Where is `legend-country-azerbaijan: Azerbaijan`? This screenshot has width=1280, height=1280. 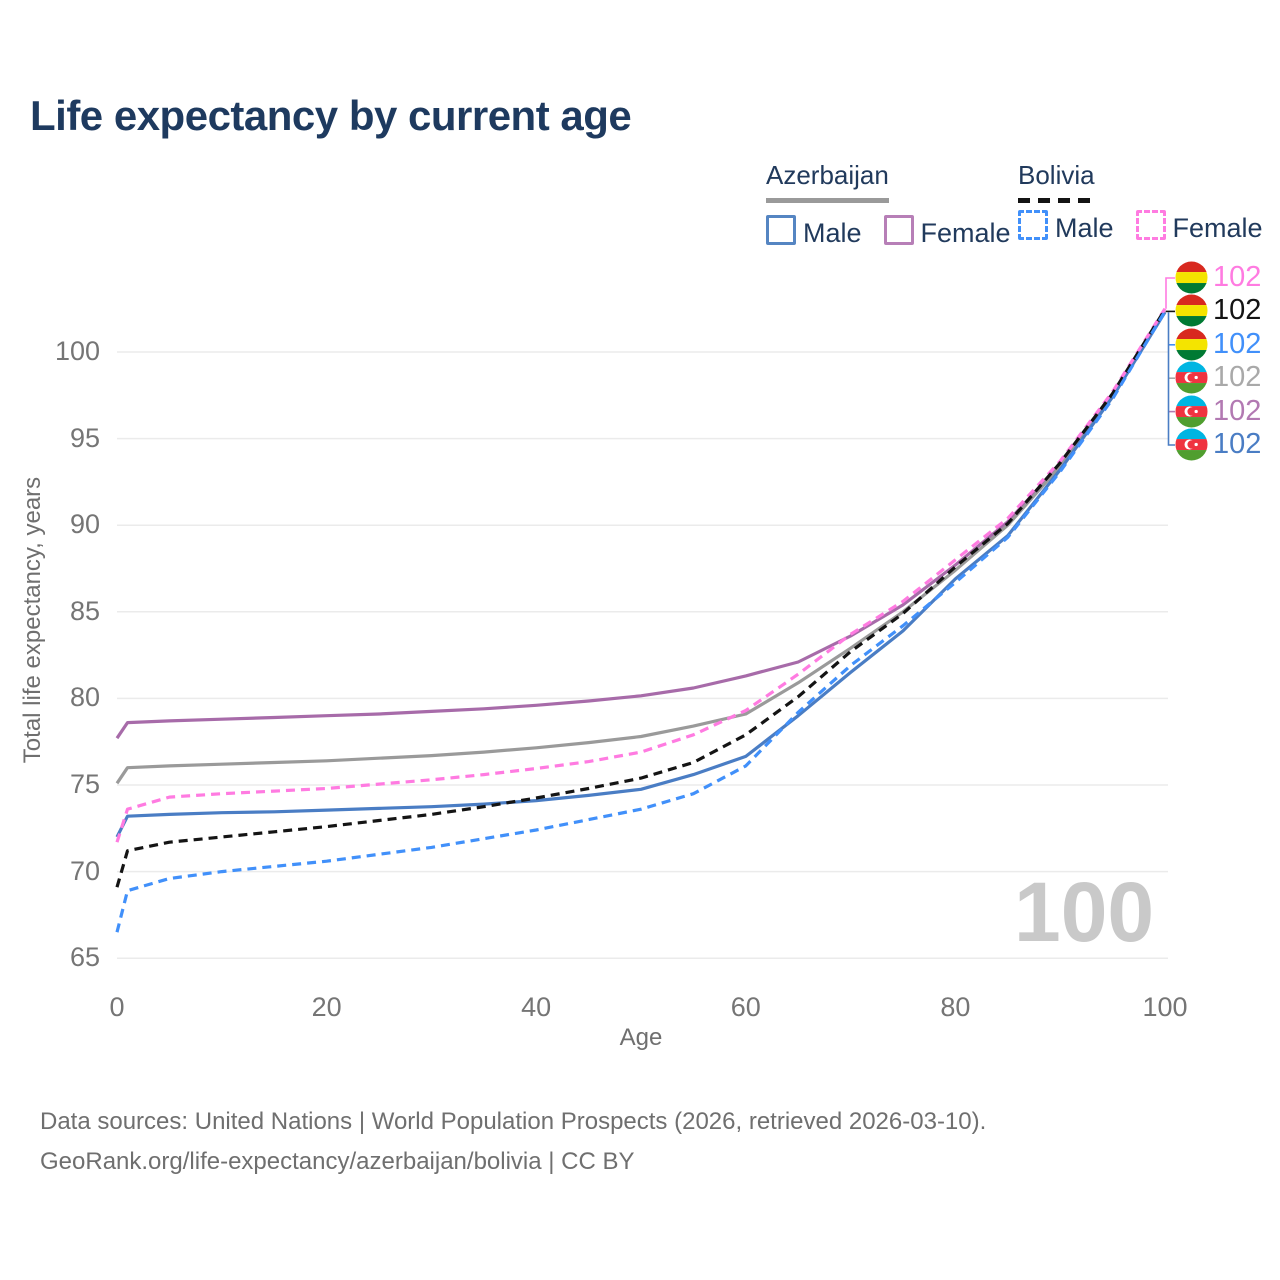 legend-country-azerbaijan: Azerbaijan is located at coordinates (827, 181).